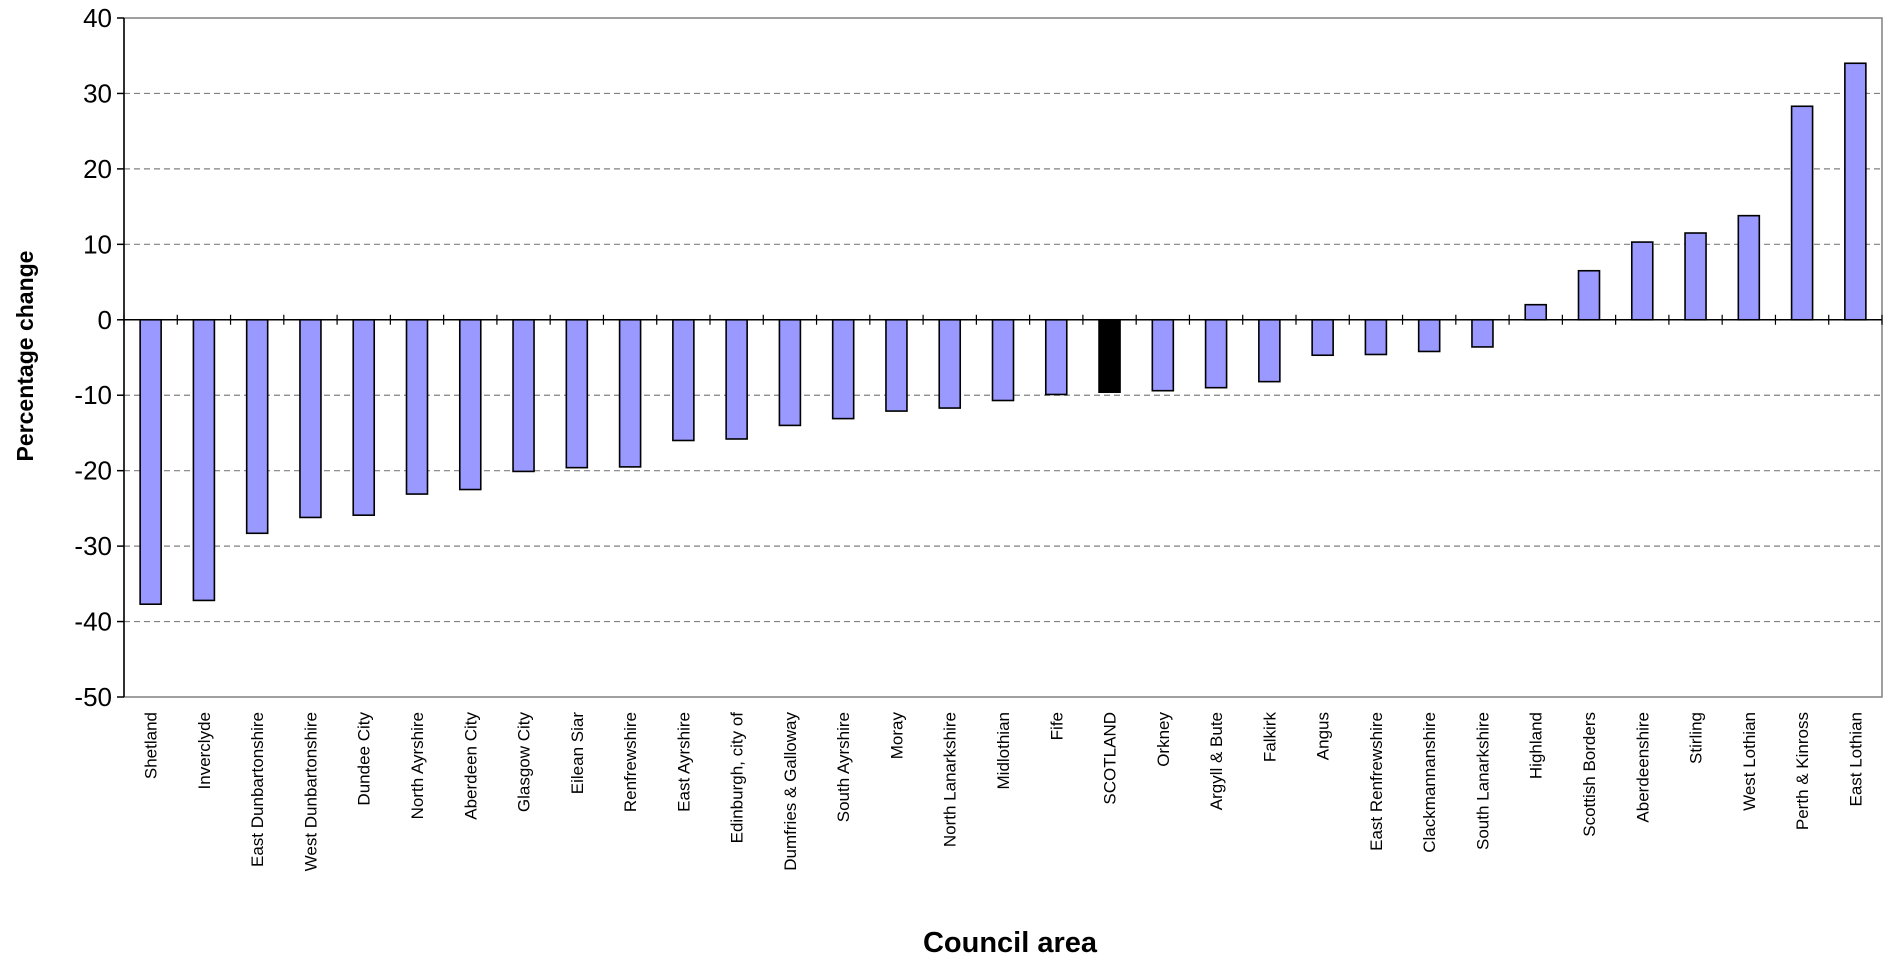 The image size is (1901, 963). I want to click on bar-renfrewshire, so click(630, 393).